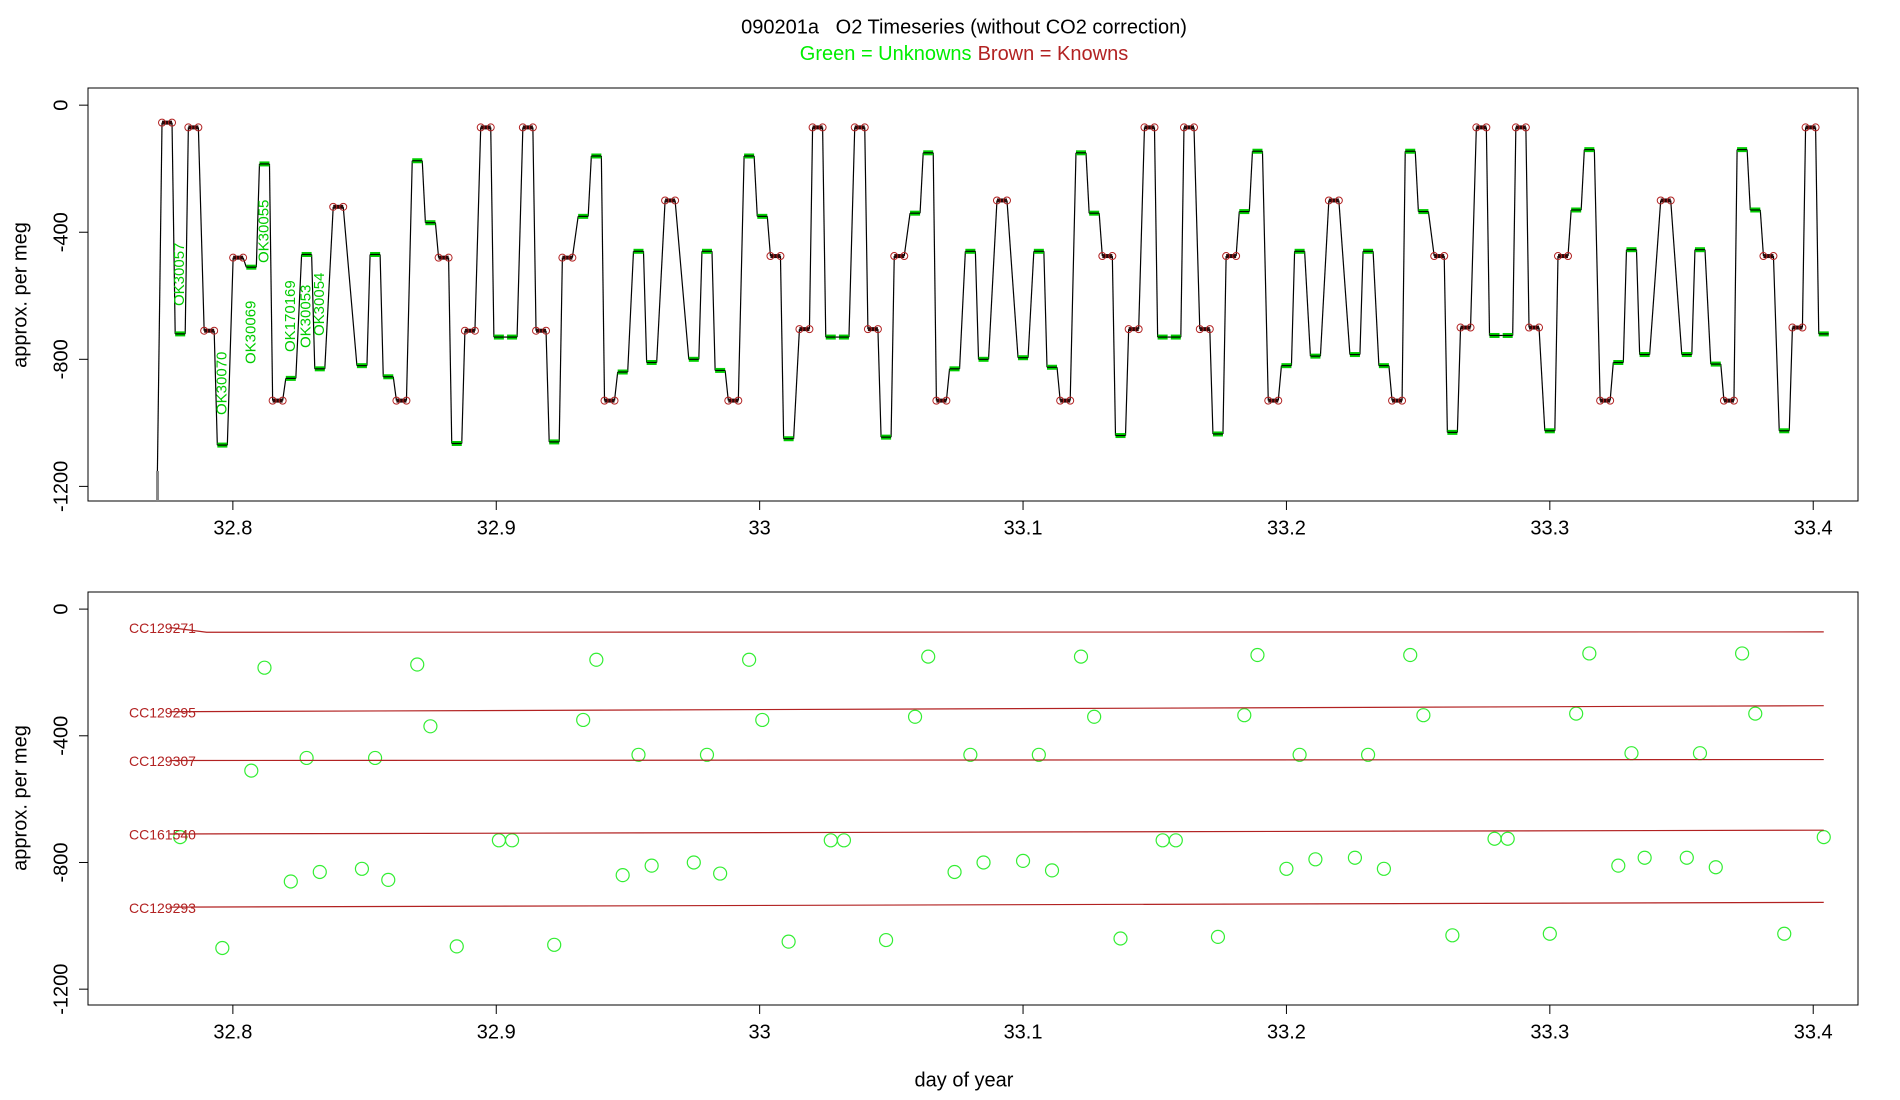  What do you see at coordinates (760, 528) in the screenshot?
I see `x-tick-label: 33` at bounding box center [760, 528].